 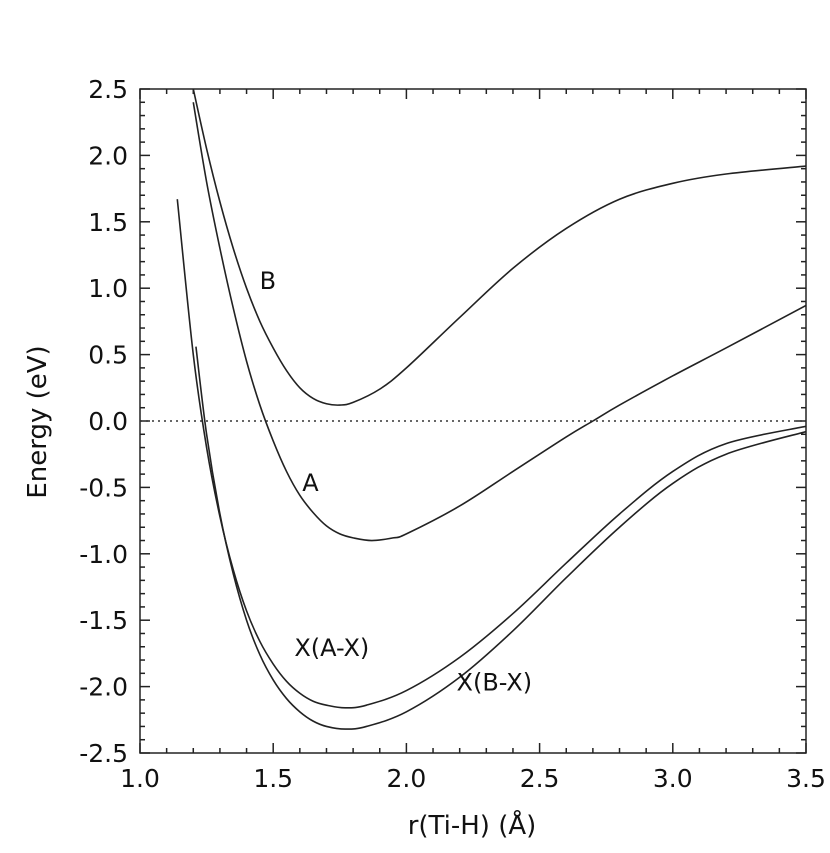 What do you see at coordinates (38, 421) in the screenshot?
I see `y-axis-title: Energy (eV)` at bounding box center [38, 421].